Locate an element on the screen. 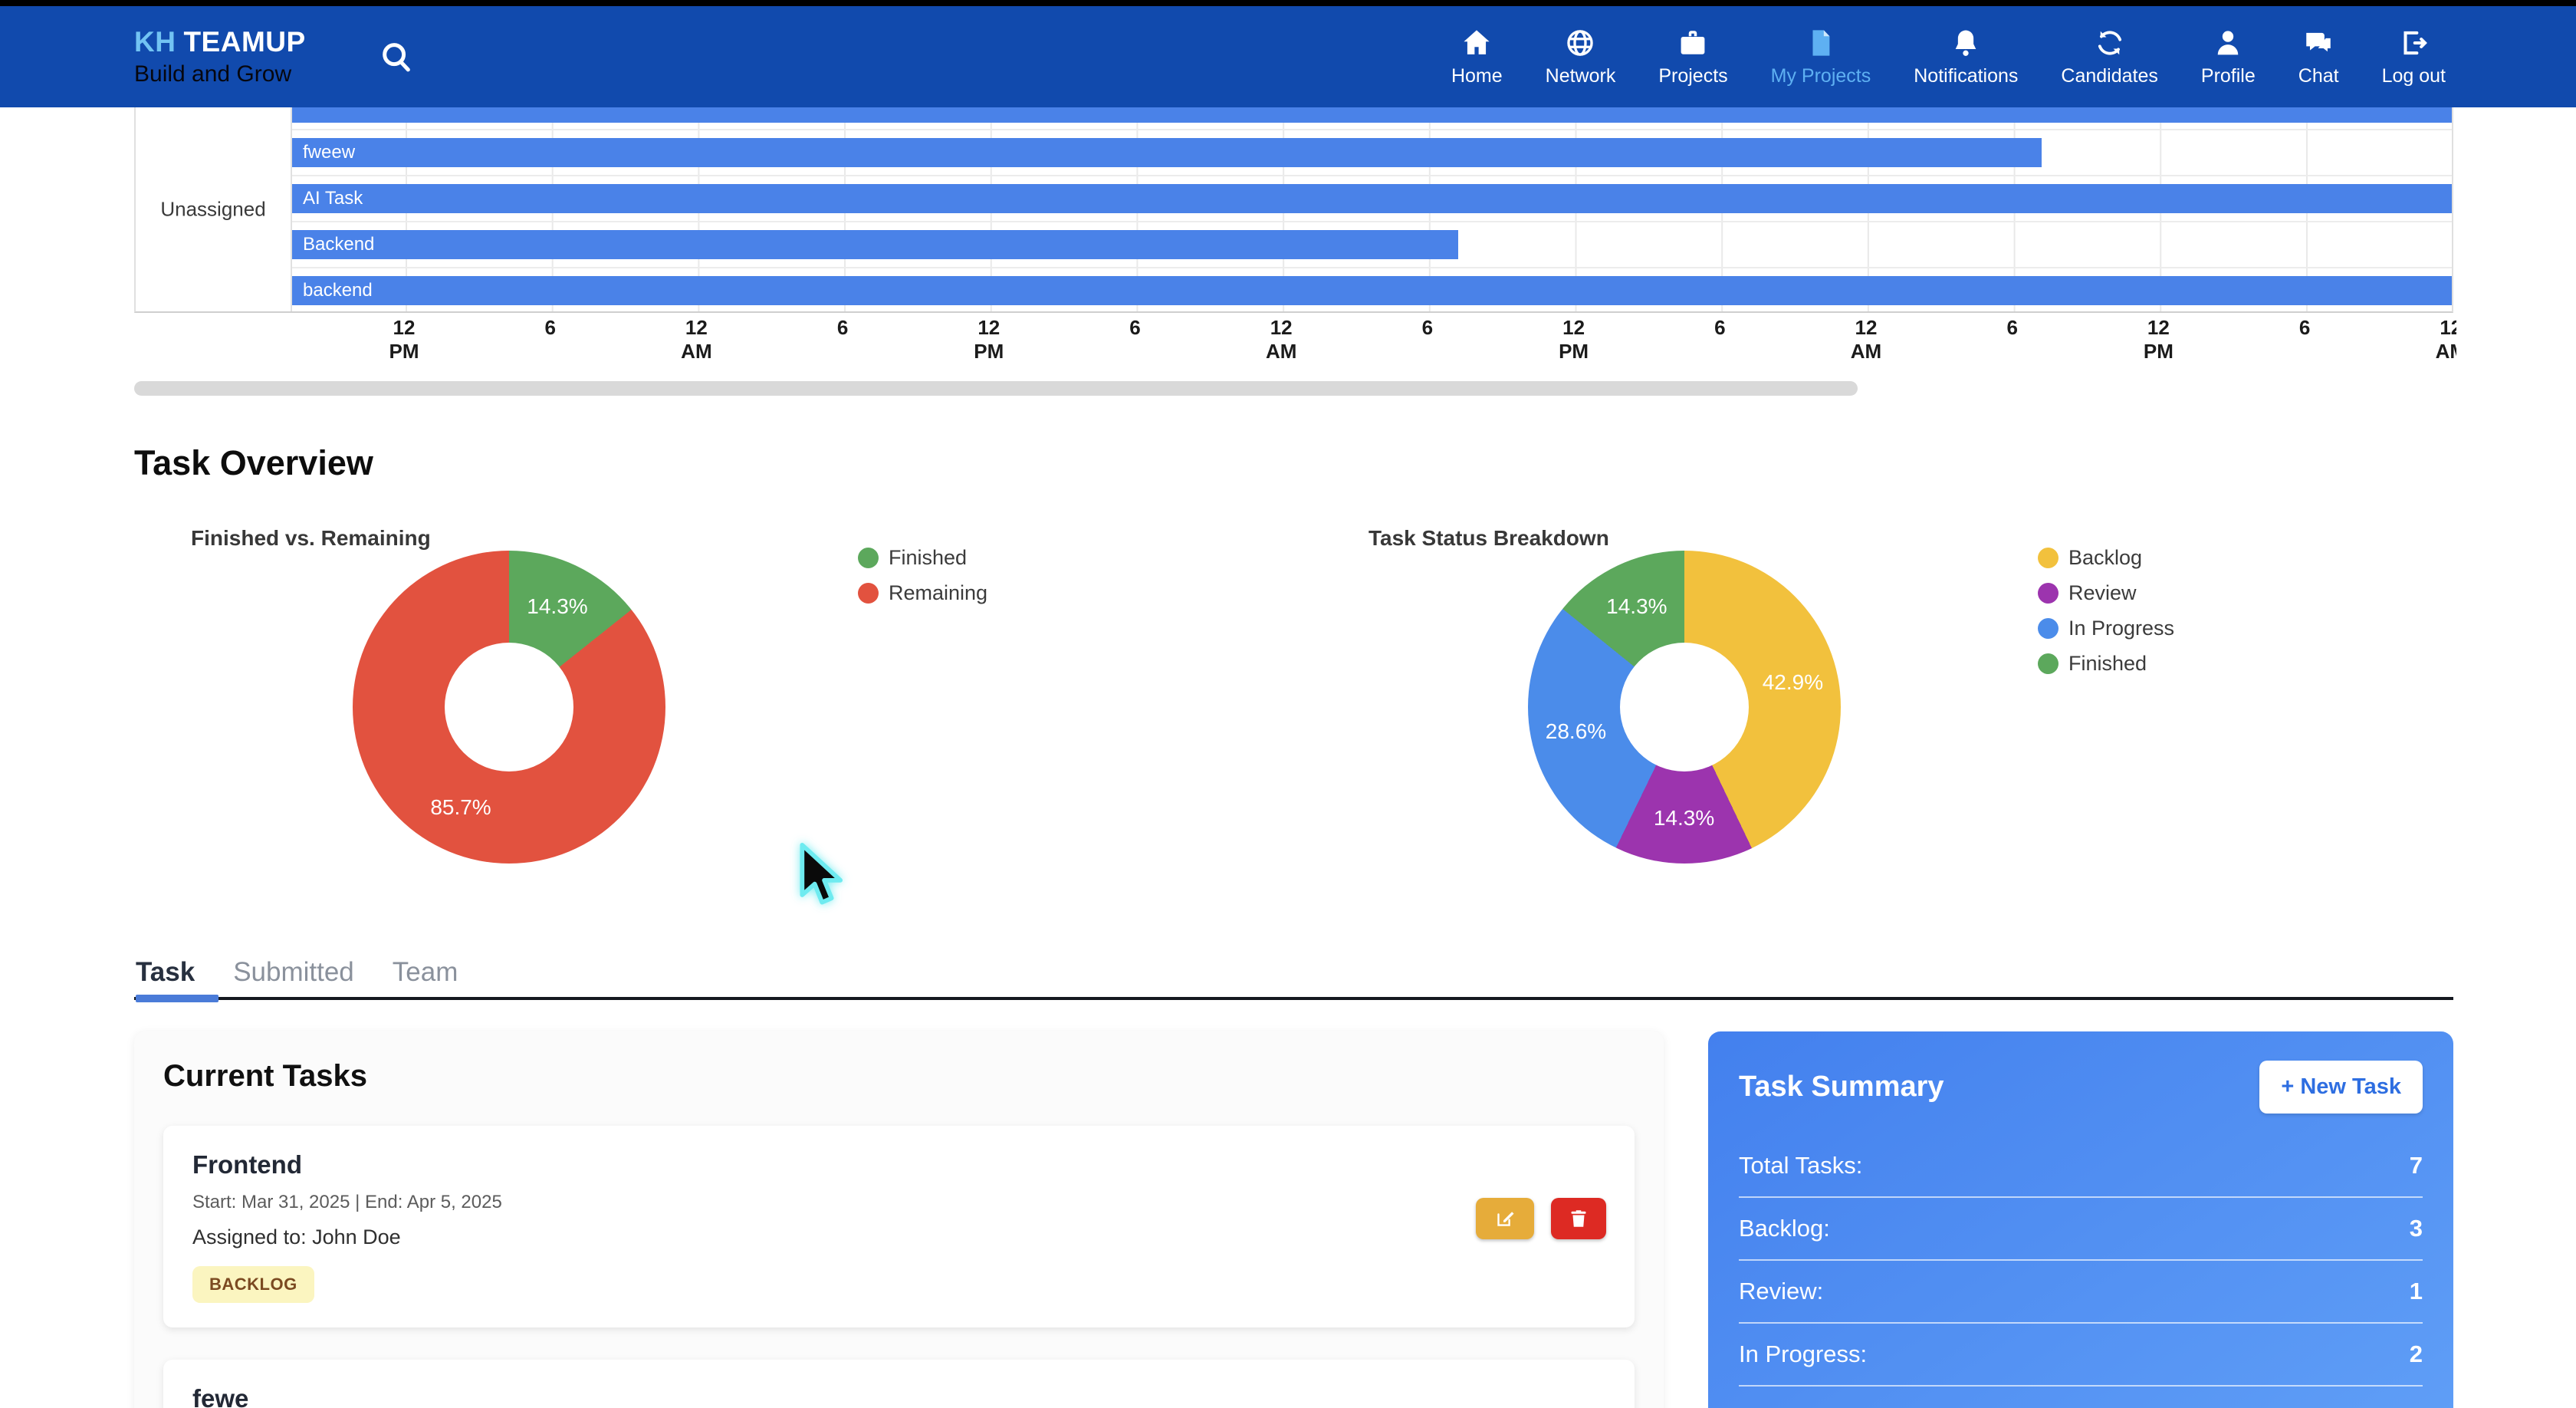 This screenshot has width=2576, height=1408. slice-label-backlog: 42.9% is located at coordinates (1793, 681).